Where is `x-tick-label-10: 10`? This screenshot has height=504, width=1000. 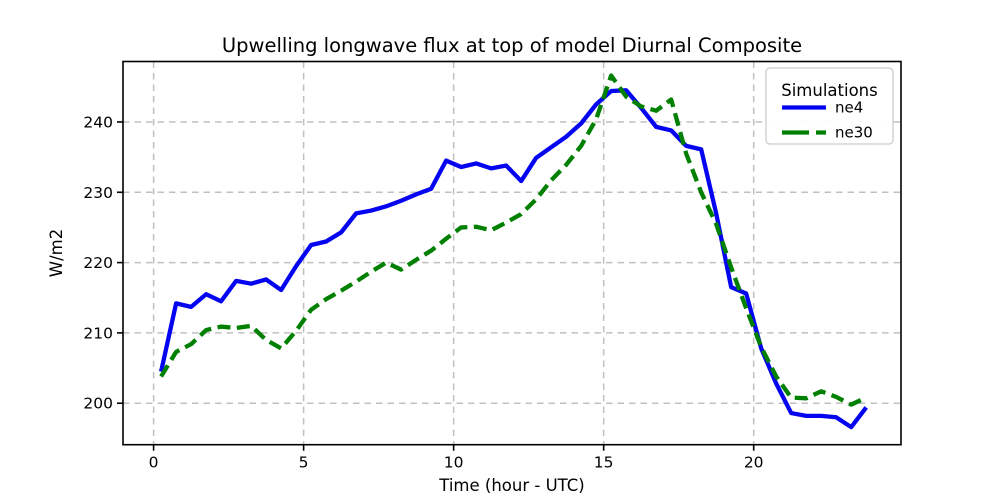 x-tick-label-10: 10 is located at coordinates (454, 463).